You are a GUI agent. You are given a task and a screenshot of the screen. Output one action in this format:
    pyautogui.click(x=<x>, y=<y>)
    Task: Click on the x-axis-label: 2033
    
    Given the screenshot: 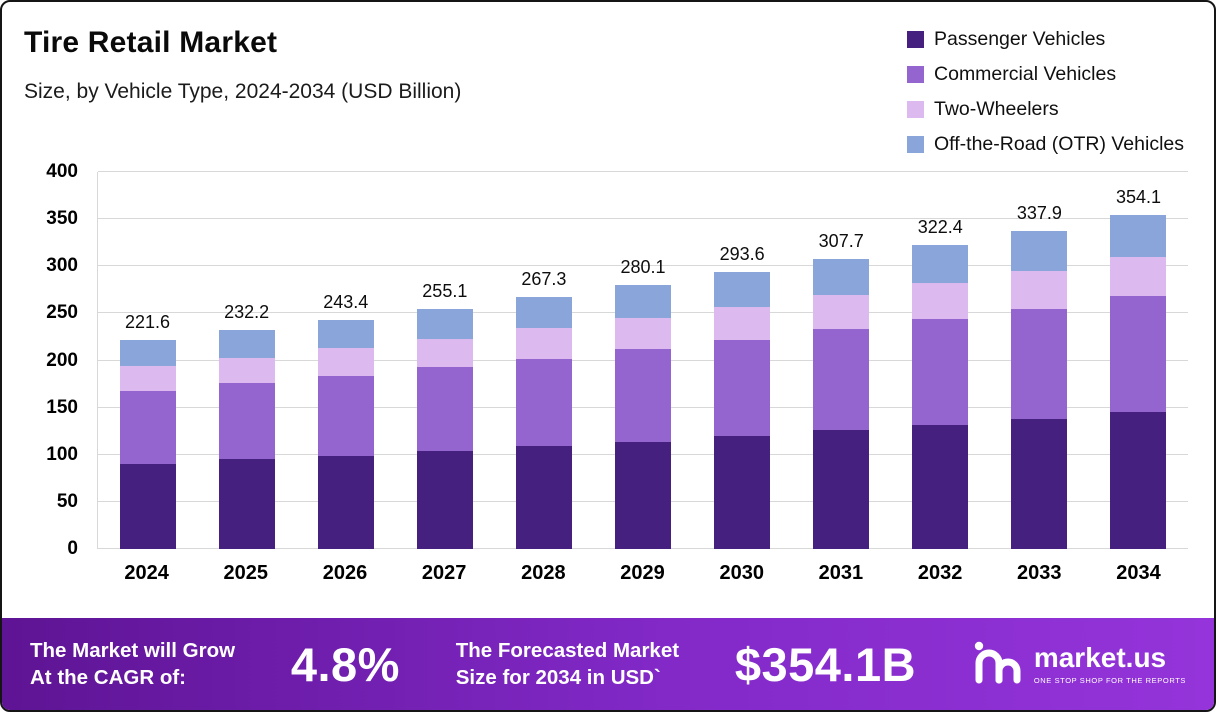 What is the action you would take?
    pyautogui.click(x=1039, y=573)
    